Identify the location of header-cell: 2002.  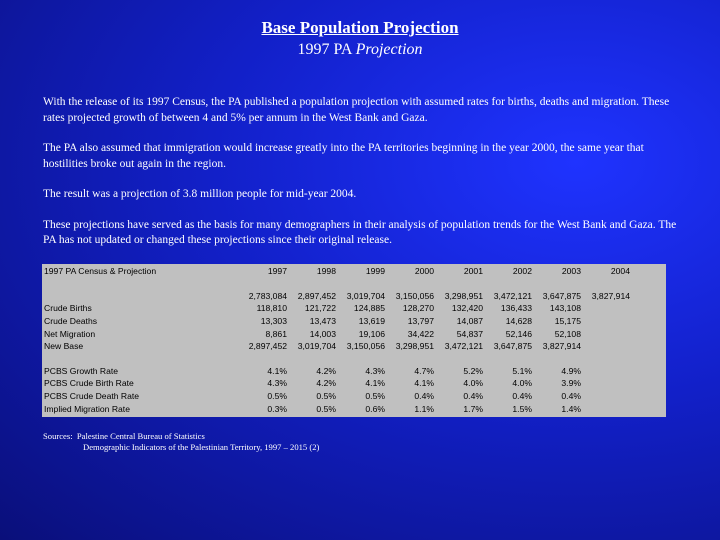
(522, 271).